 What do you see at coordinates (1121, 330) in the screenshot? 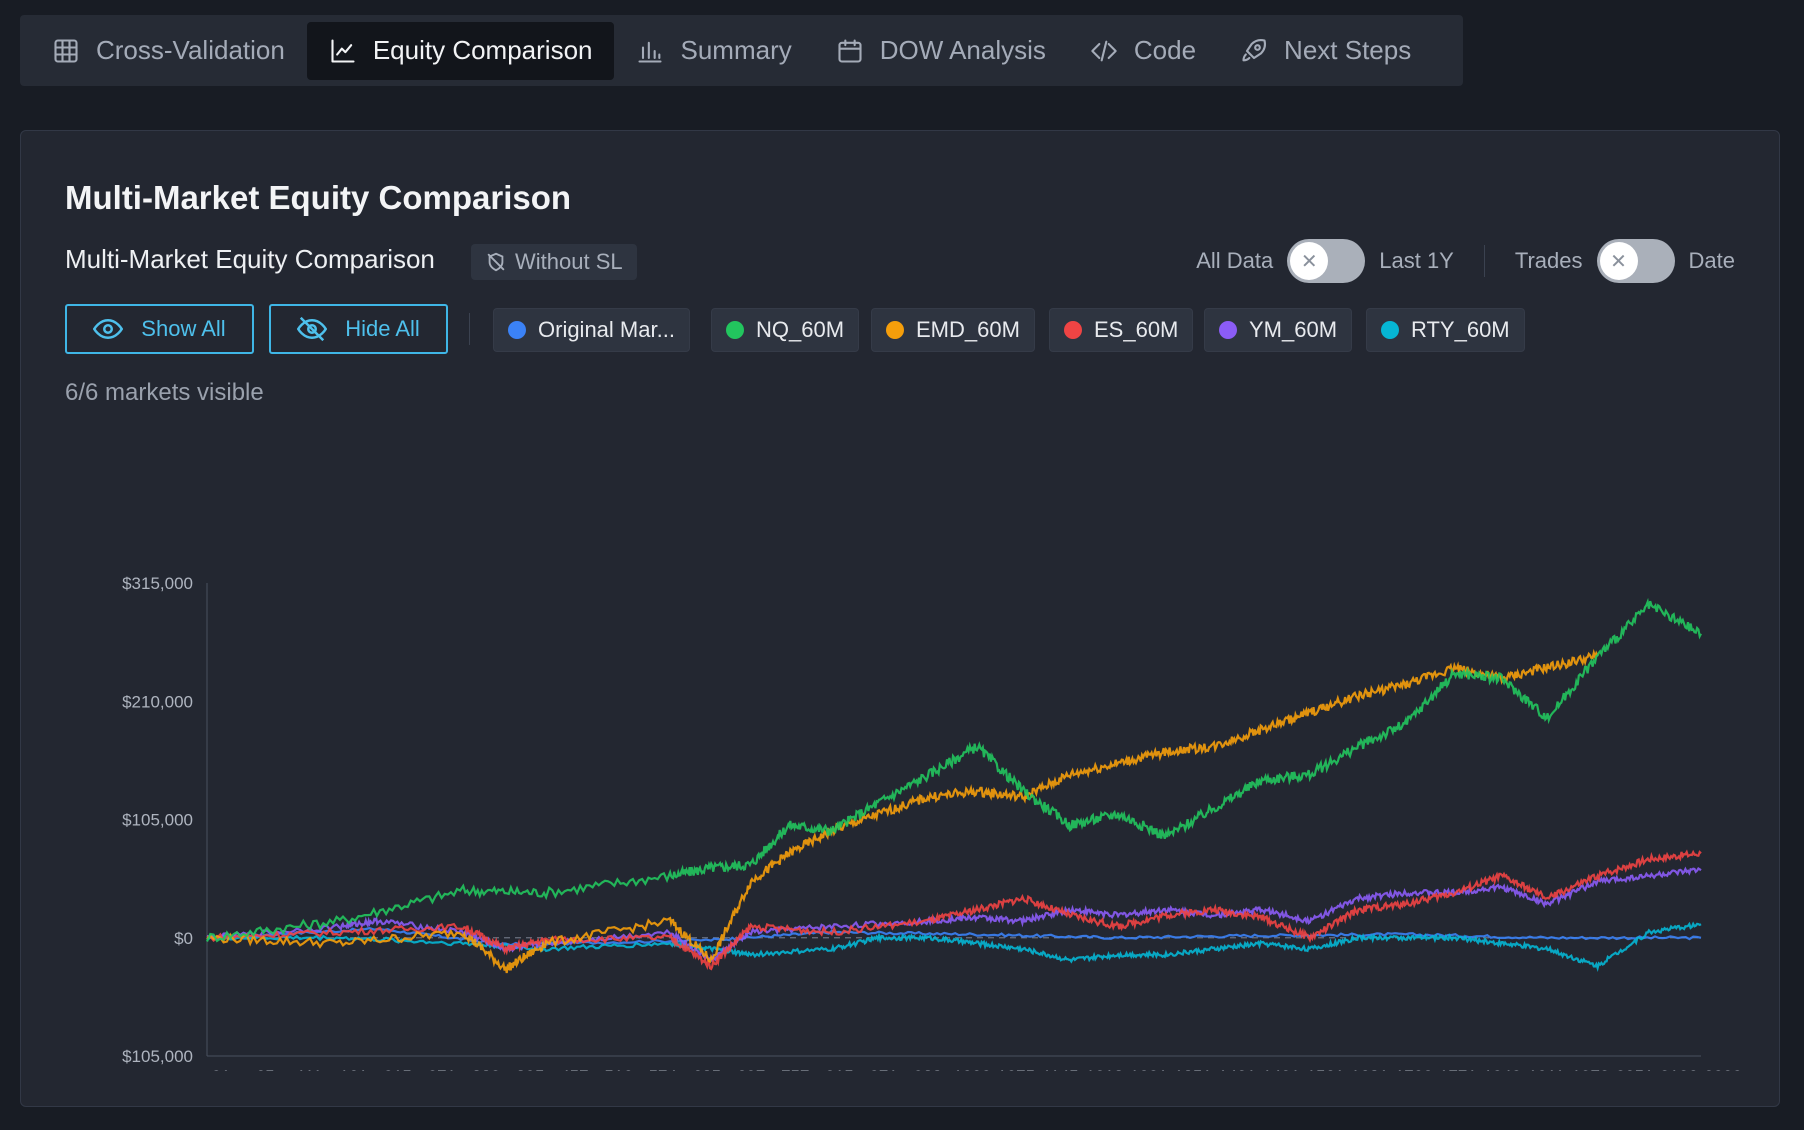
I see `market-chip: ES_60M` at bounding box center [1121, 330].